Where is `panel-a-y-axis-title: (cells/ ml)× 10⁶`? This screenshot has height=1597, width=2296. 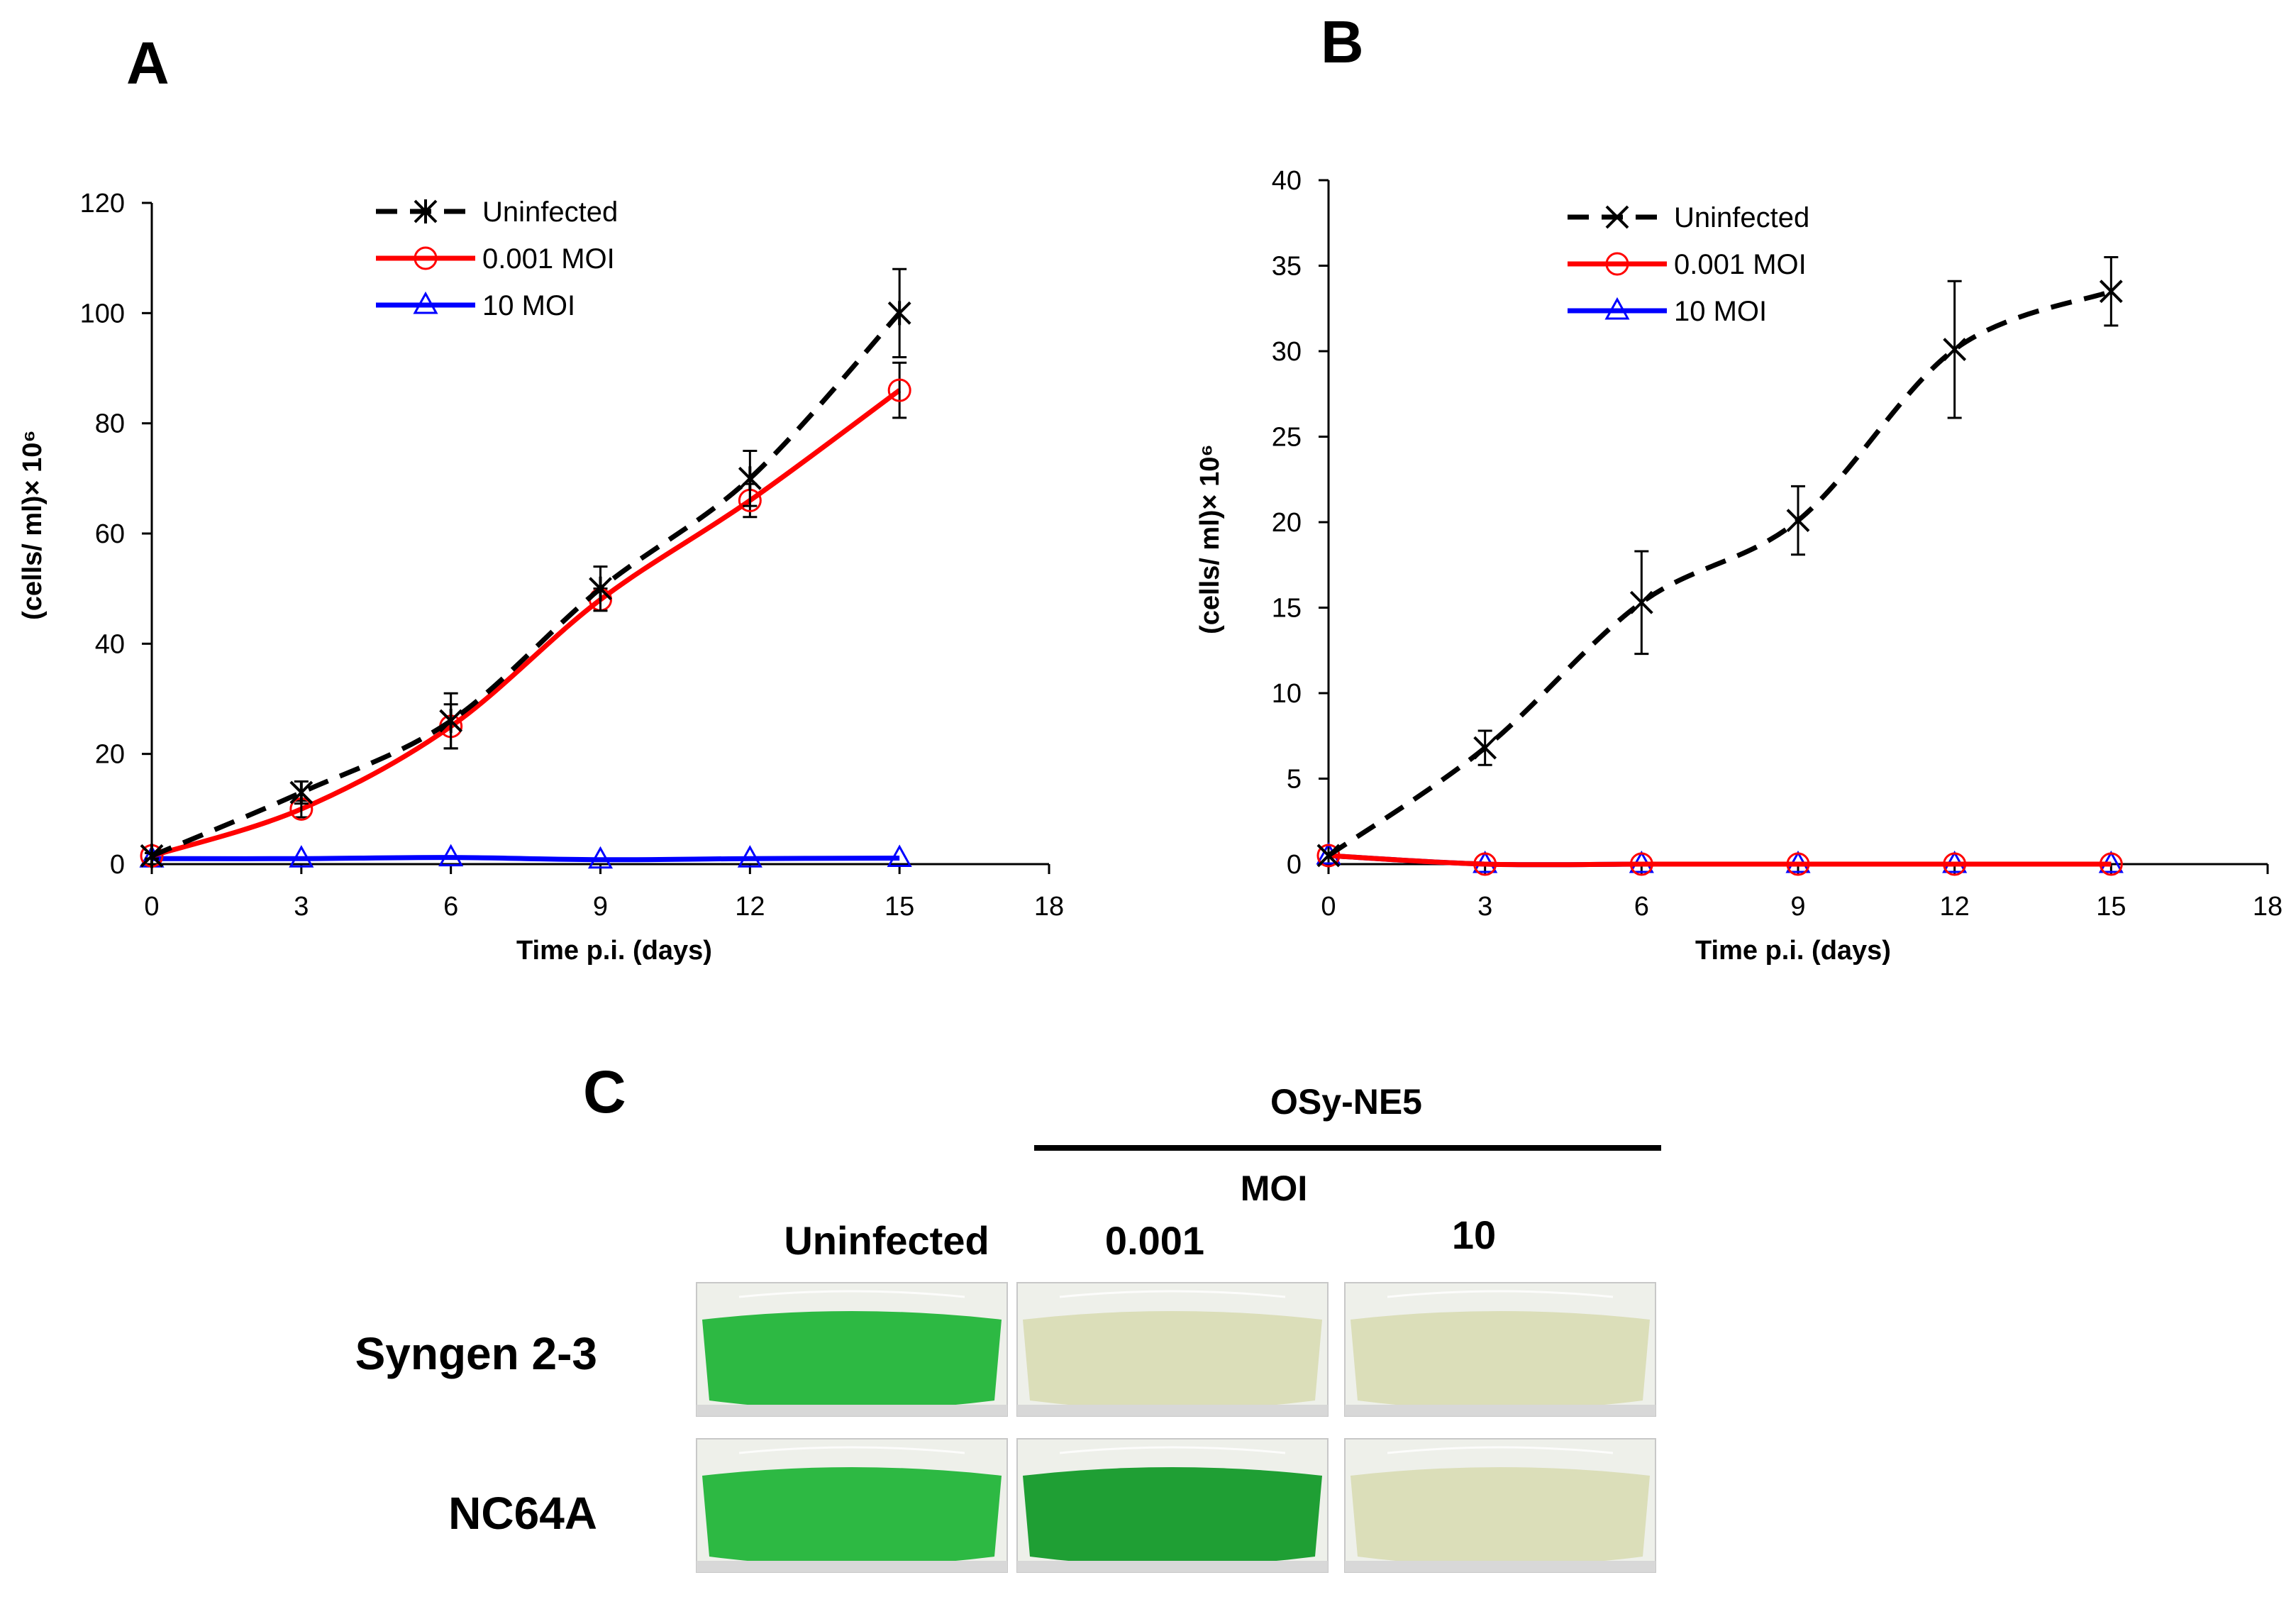
panel-a-y-axis-title: (cells/ ml)× 10⁶ is located at coordinates (33, 525).